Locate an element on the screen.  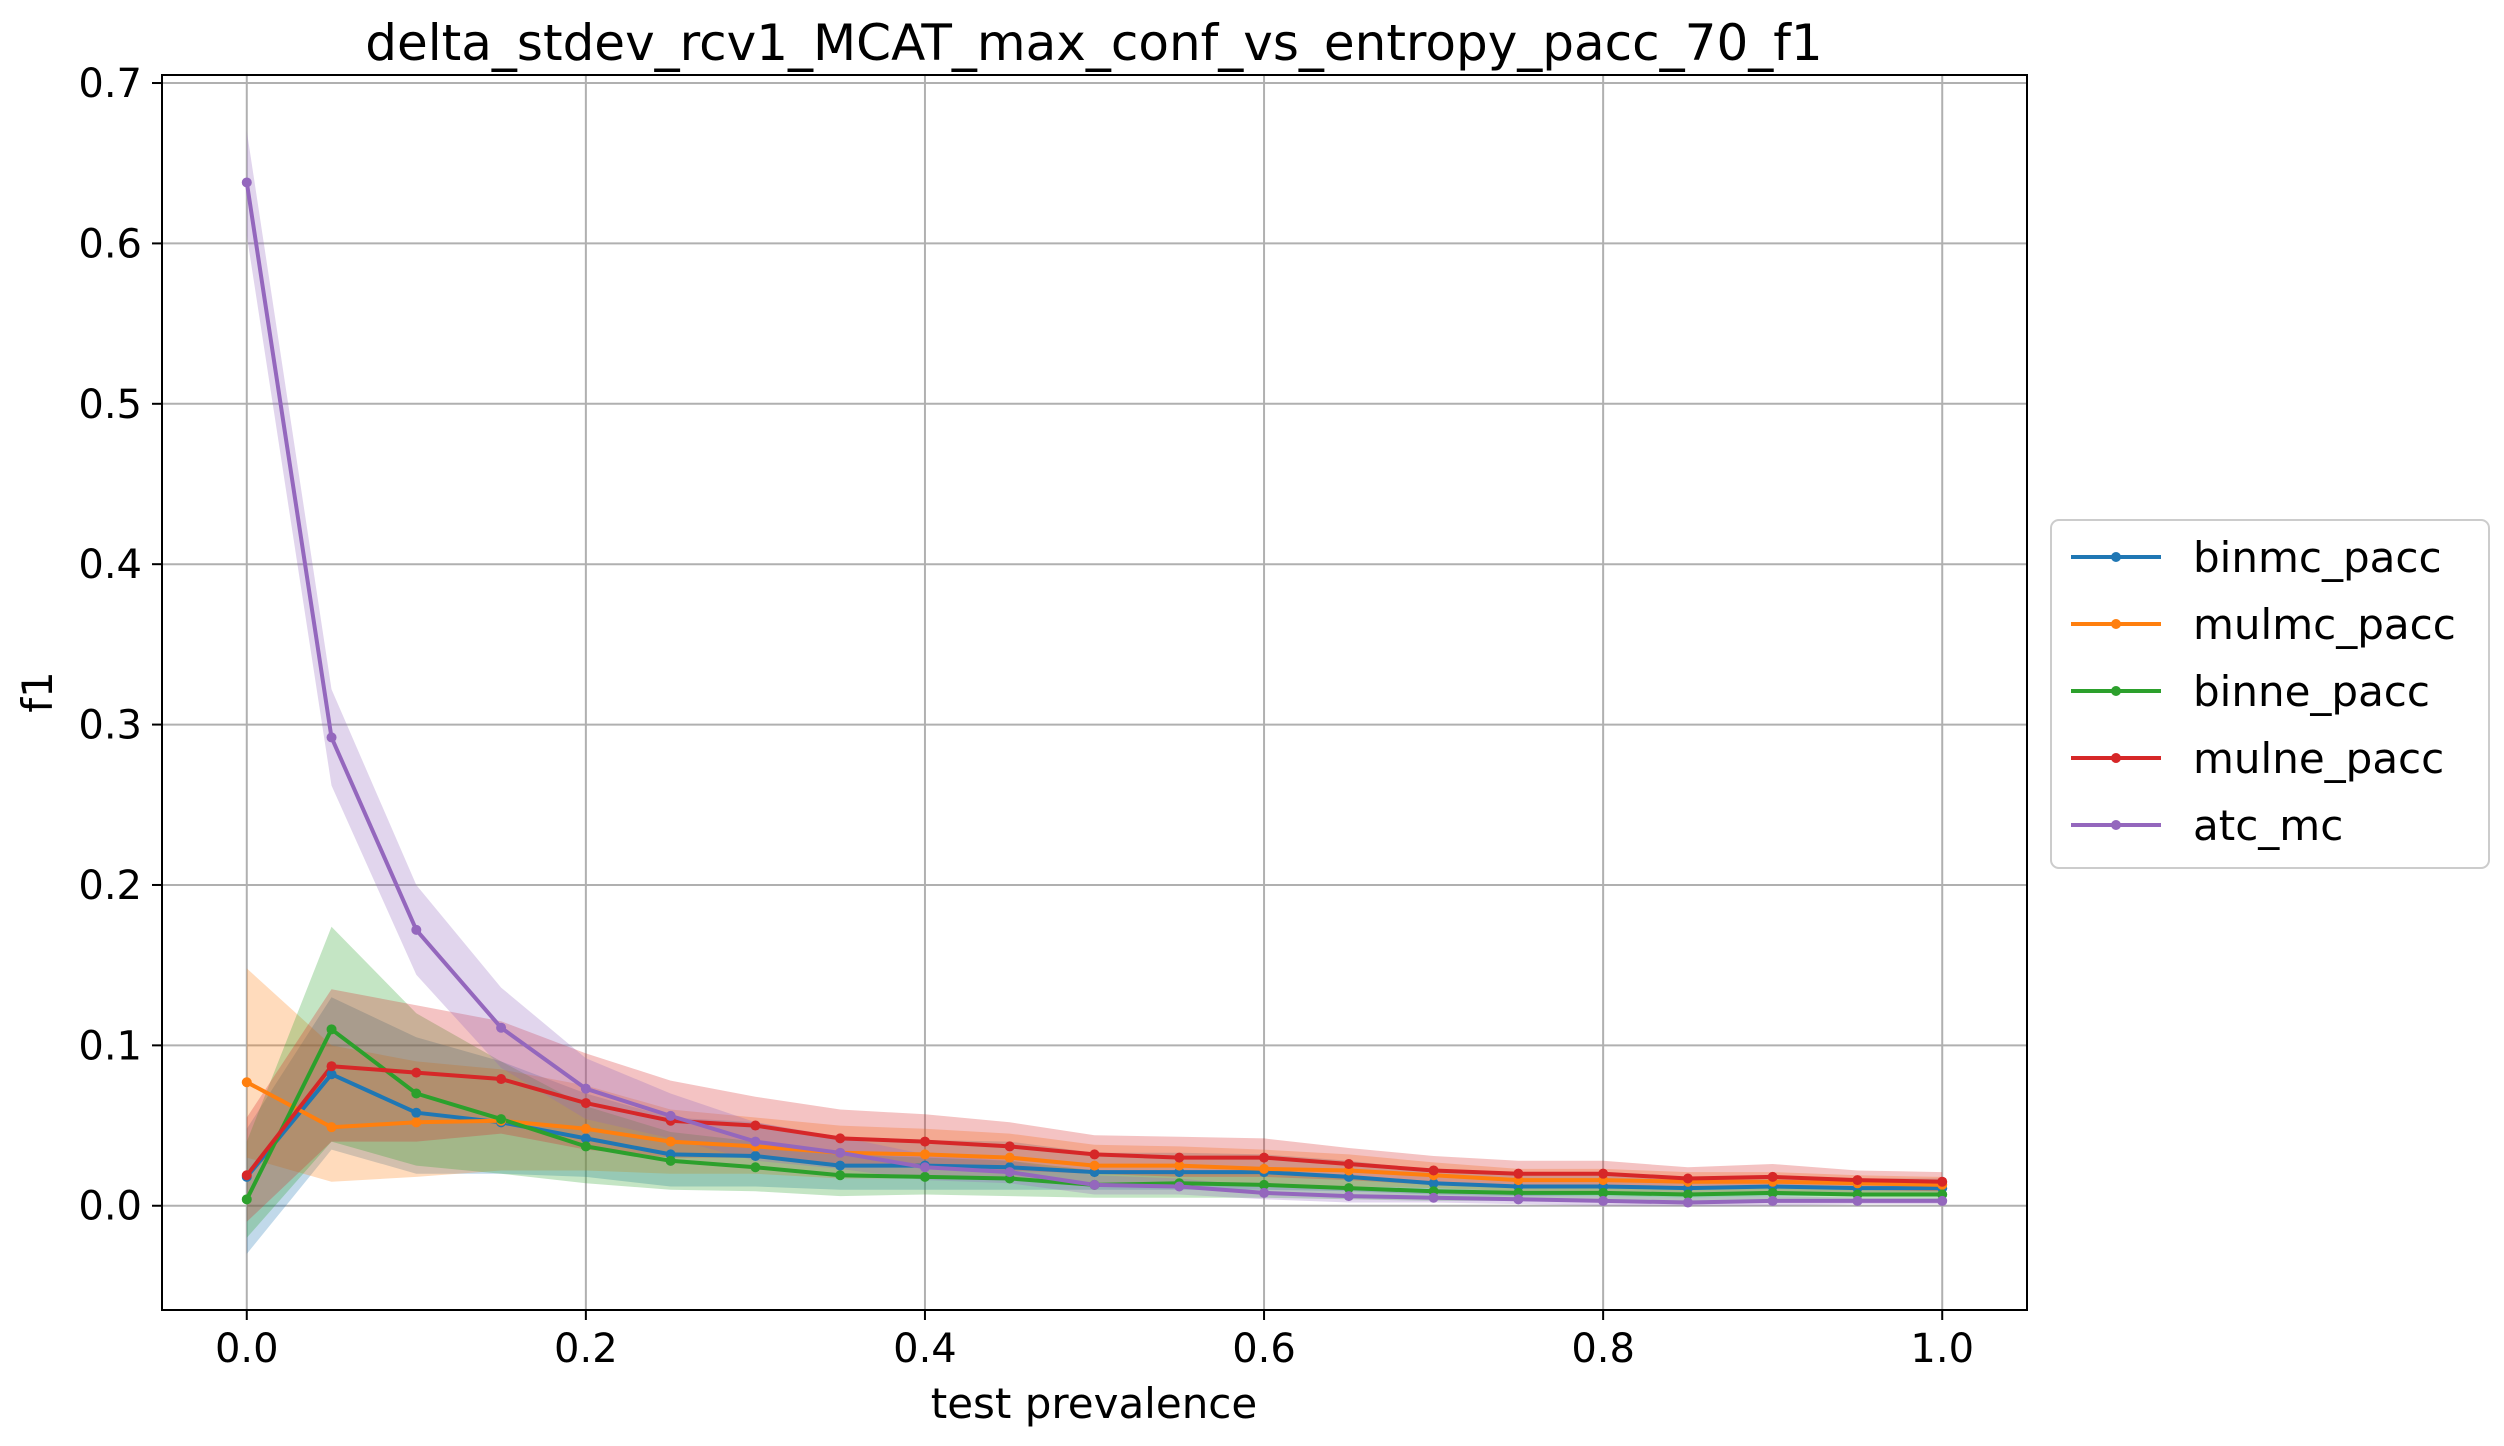
legend-label-mulne_pacc: mulne_pacc is located at coordinates (2318, 758).